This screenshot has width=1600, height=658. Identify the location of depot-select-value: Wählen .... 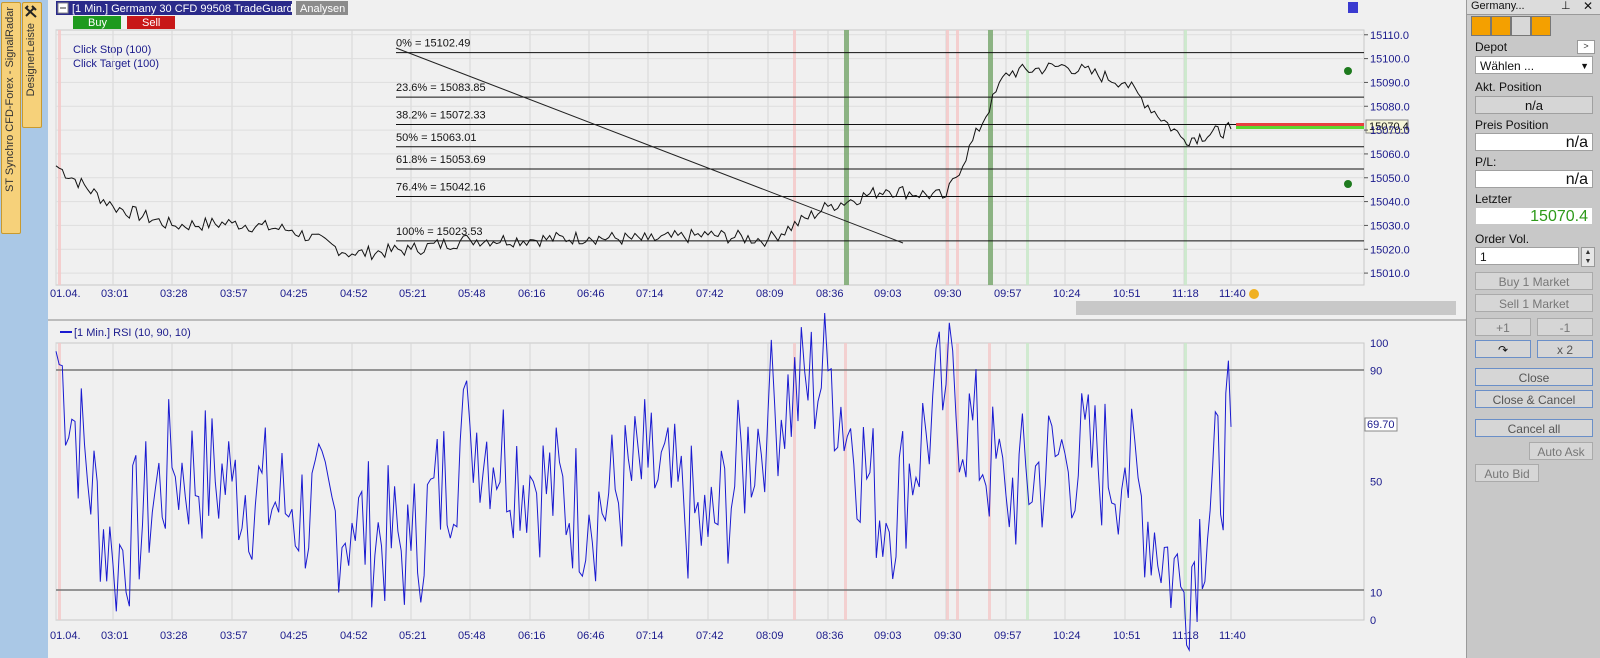
(1507, 66).